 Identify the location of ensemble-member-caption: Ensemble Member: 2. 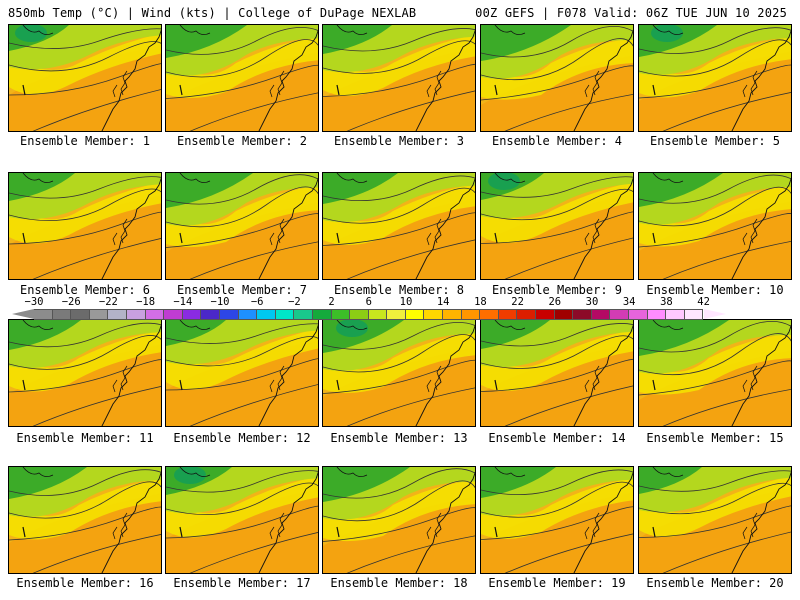
(242, 141).